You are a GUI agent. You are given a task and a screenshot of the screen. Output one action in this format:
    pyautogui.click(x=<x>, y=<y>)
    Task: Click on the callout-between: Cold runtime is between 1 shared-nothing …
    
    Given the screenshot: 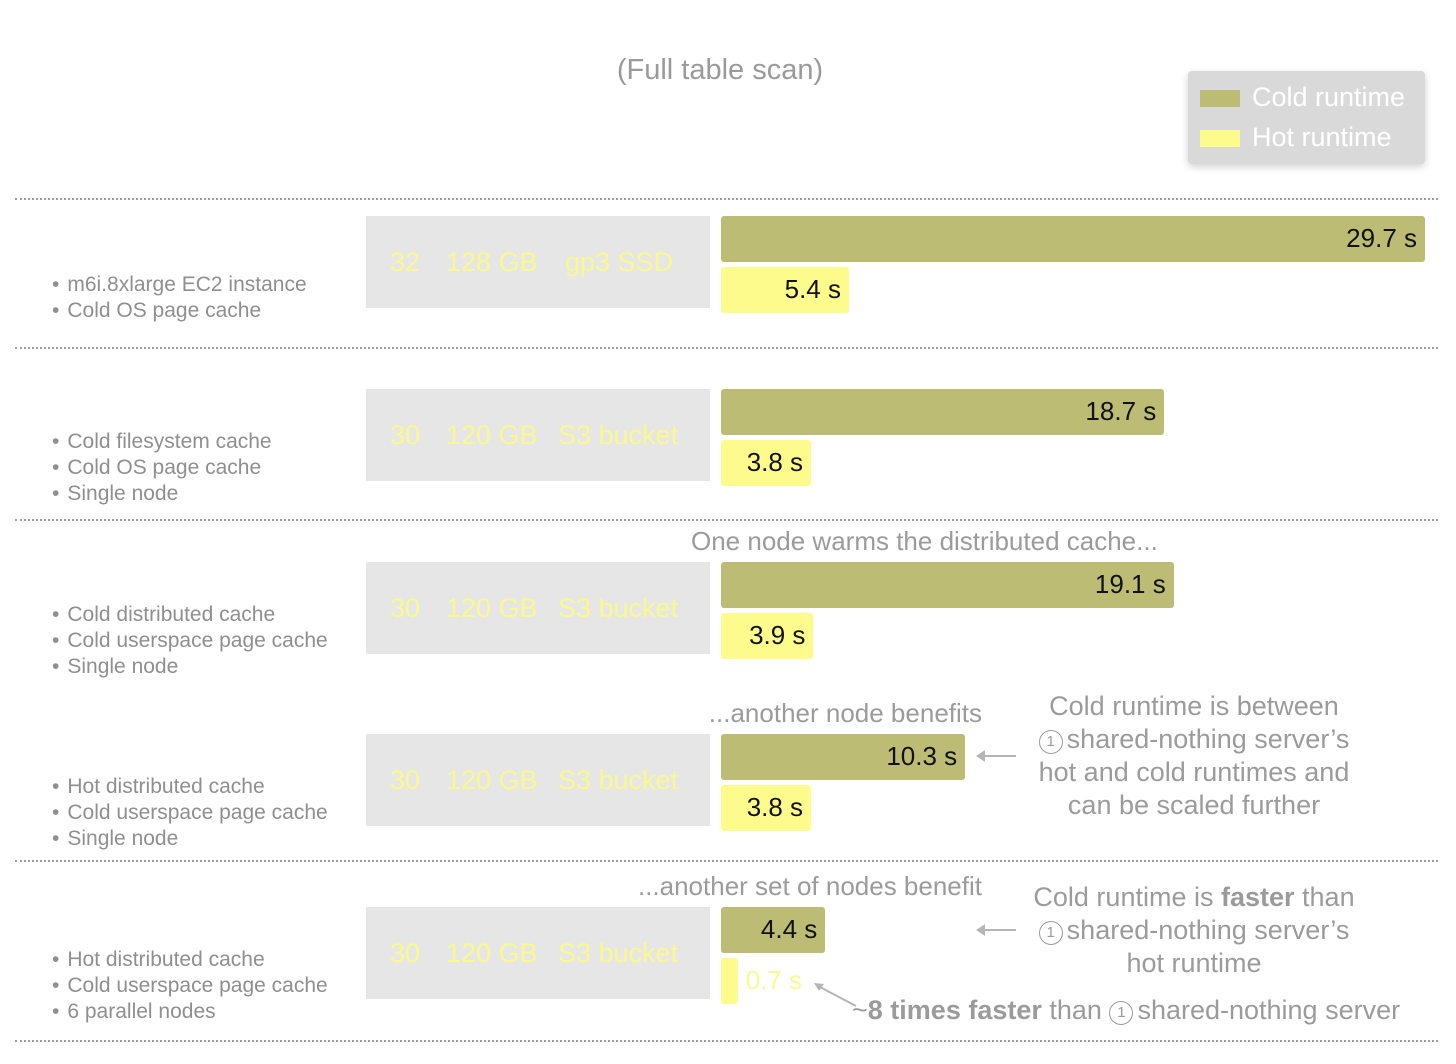 What is the action you would take?
    pyautogui.click(x=1194, y=756)
    